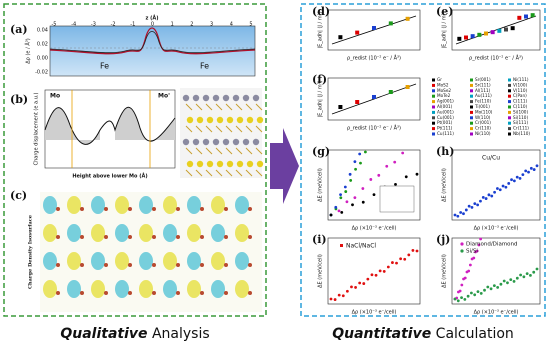 This screenshot has height=346, width=550. What do you see at coordinates (520, 111) in the screenshot?
I see `legend-label: Si(100)` at bounding box center [520, 111].